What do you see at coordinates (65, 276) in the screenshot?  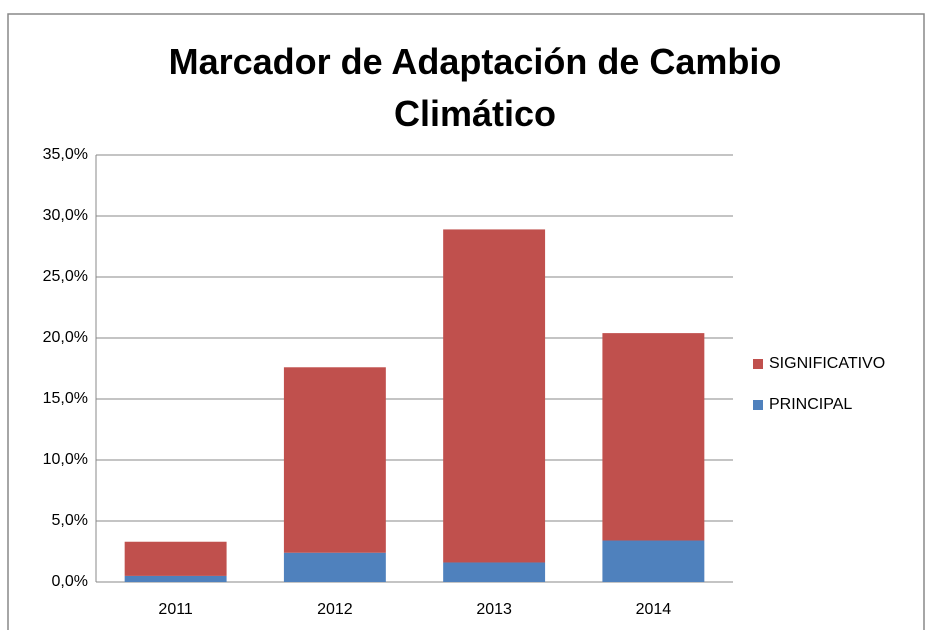 I see `y-tick-label: 25,0%` at bounding box center [65, 276].